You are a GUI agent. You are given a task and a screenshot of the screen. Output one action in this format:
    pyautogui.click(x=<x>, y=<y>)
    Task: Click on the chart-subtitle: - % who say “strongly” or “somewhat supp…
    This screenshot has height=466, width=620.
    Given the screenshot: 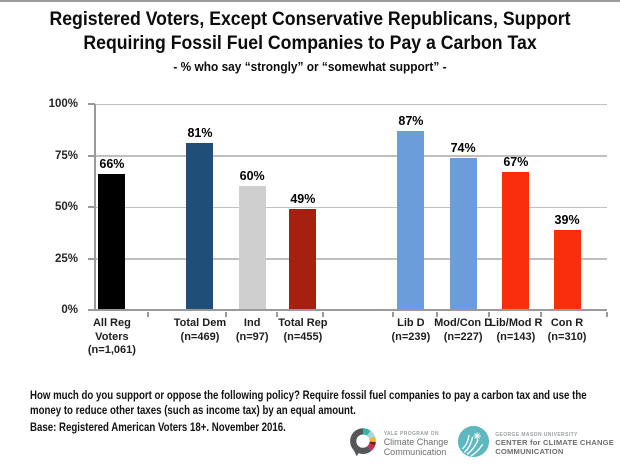 What is the action you would take?
    pyautogui.click(x=310, y=67)
    